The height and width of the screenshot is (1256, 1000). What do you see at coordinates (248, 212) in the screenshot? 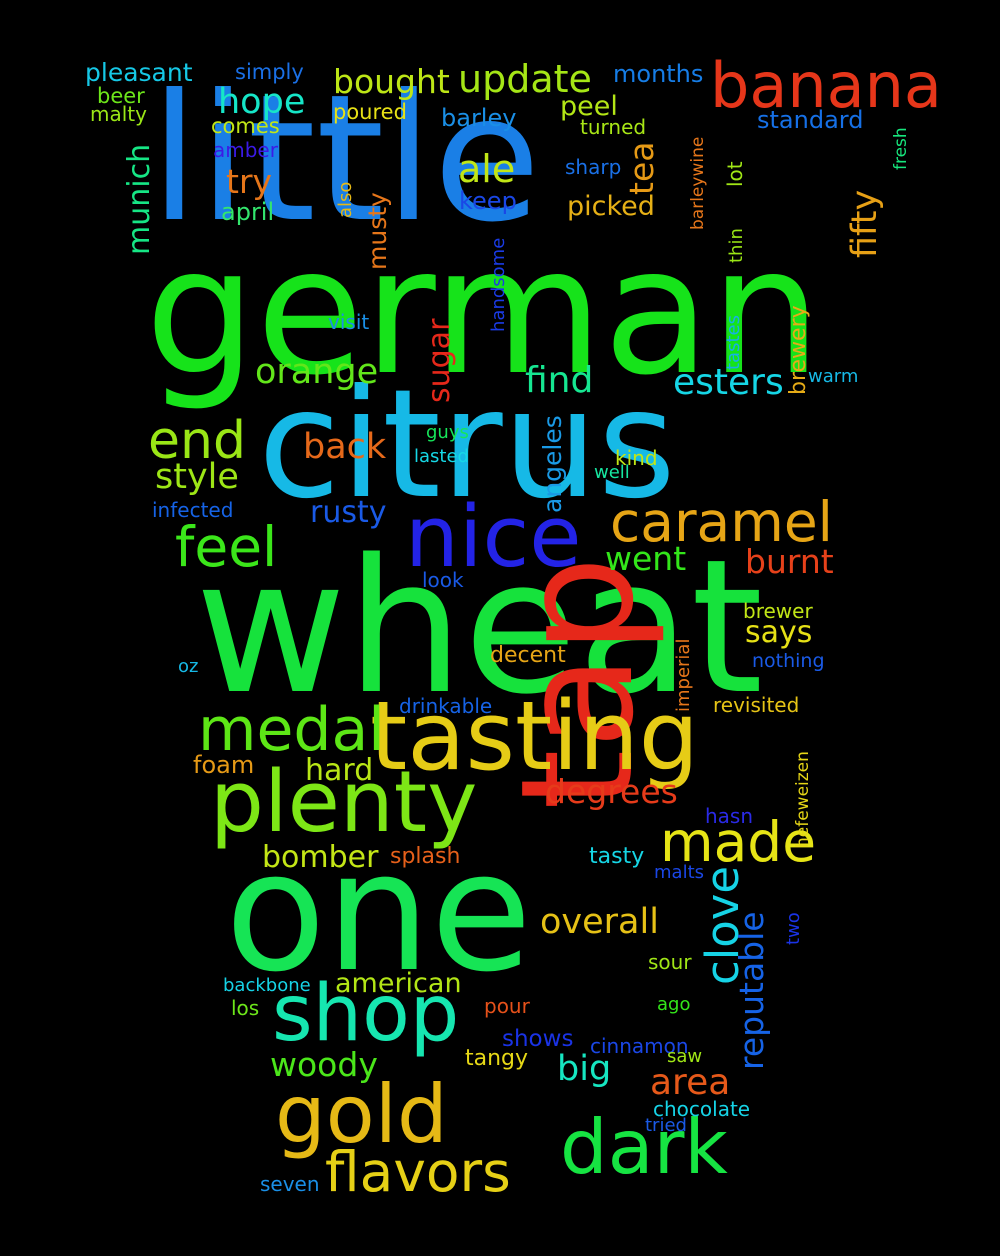
I see `word-april: april` at bounding box center [248, 212].